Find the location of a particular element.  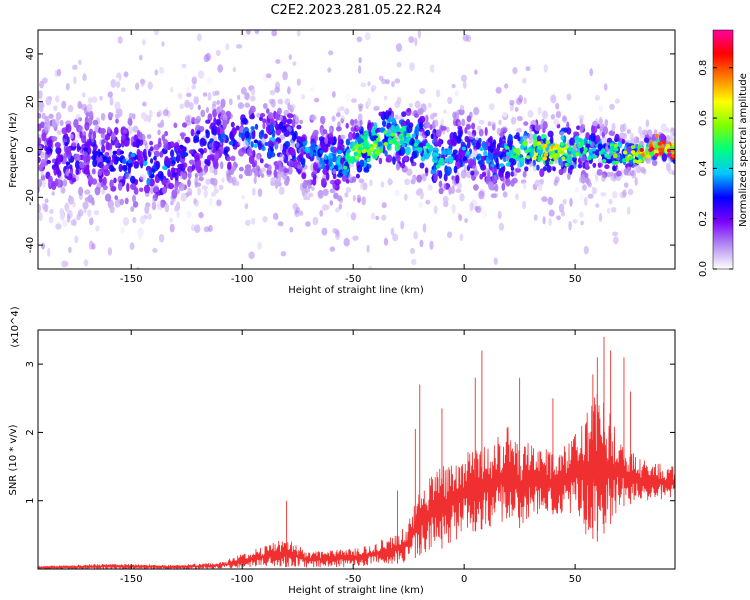

x-tick-label: -100 is located at coordinates (242, 579).